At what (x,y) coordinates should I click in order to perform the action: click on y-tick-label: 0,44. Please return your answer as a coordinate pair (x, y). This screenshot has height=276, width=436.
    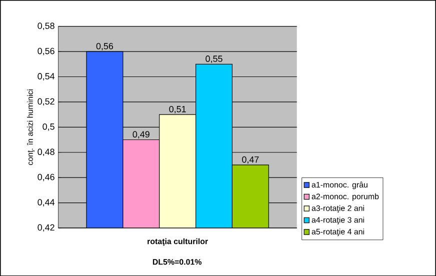
    Looking at the image, I should click on (46, 202).